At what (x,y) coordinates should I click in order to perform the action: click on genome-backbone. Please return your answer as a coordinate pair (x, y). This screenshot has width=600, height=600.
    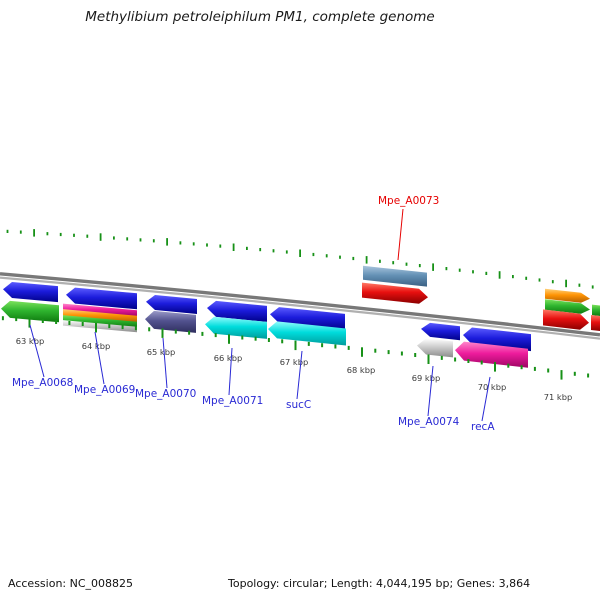
    Looking at the image, I should click on (300, 304).